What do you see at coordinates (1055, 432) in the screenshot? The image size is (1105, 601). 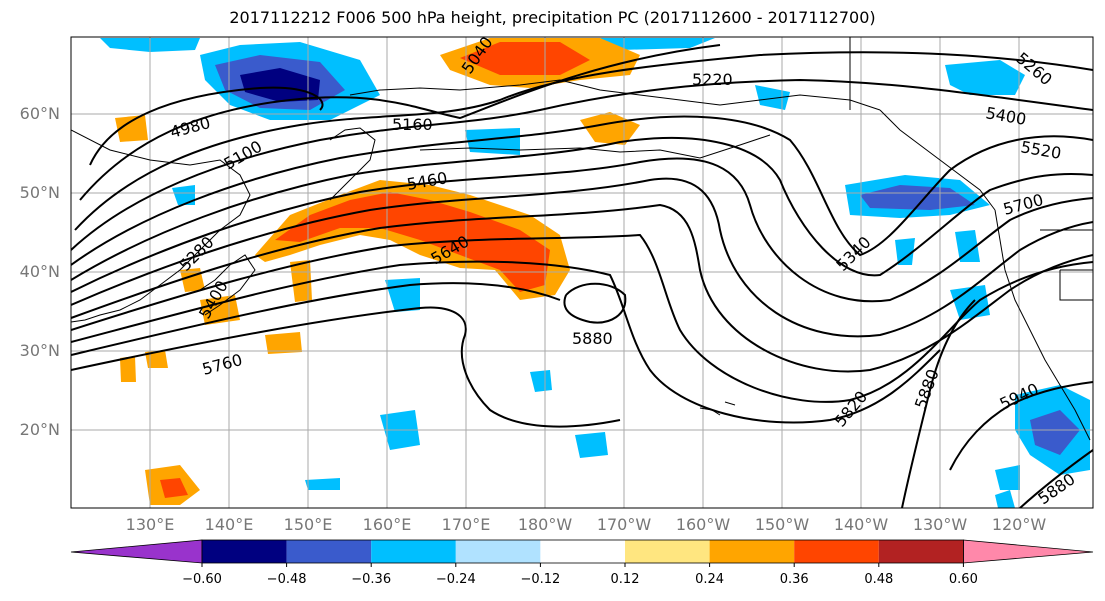 I see `neg-anomaly-mexico-mid` at bounding box center [1055, 432].